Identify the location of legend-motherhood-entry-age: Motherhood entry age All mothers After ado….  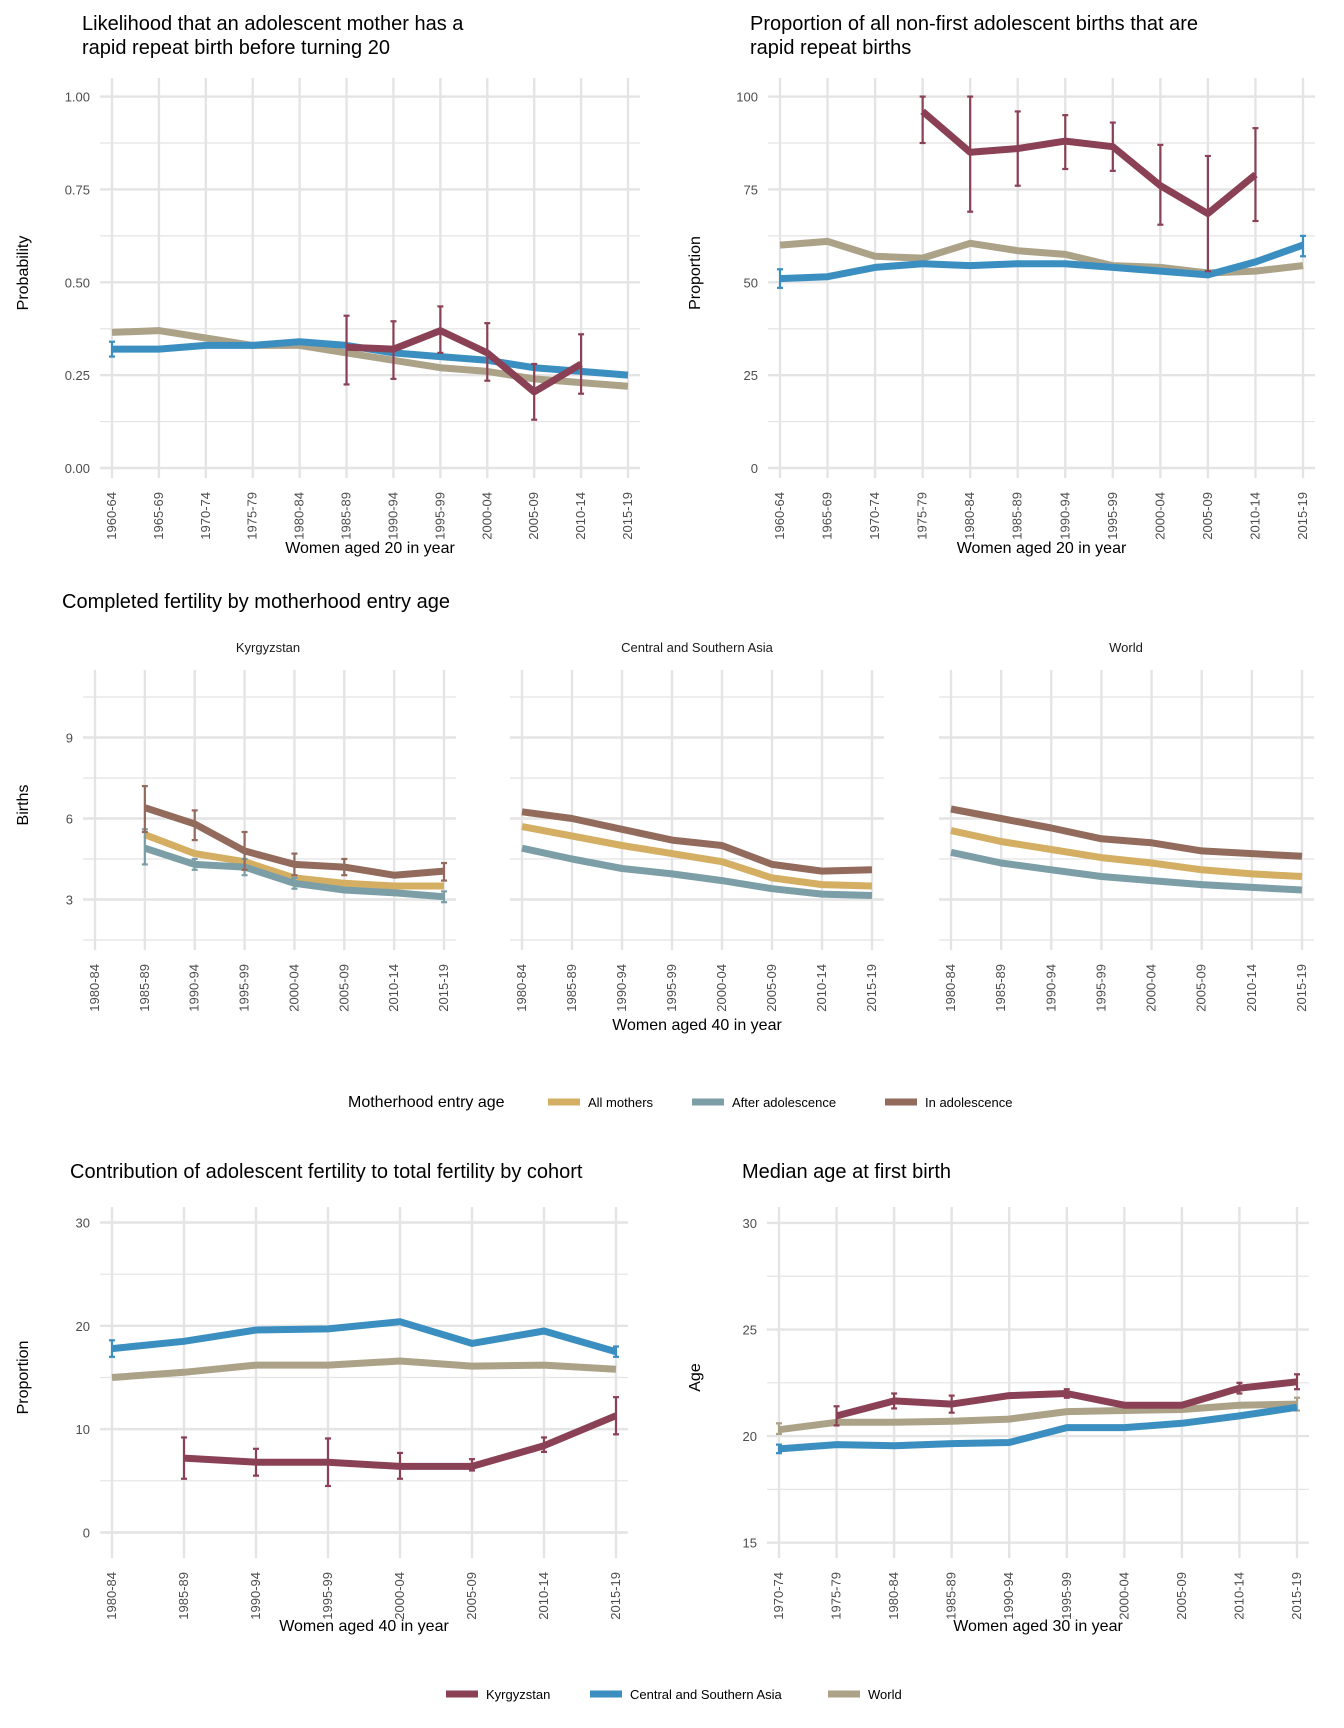
(680, 1102).